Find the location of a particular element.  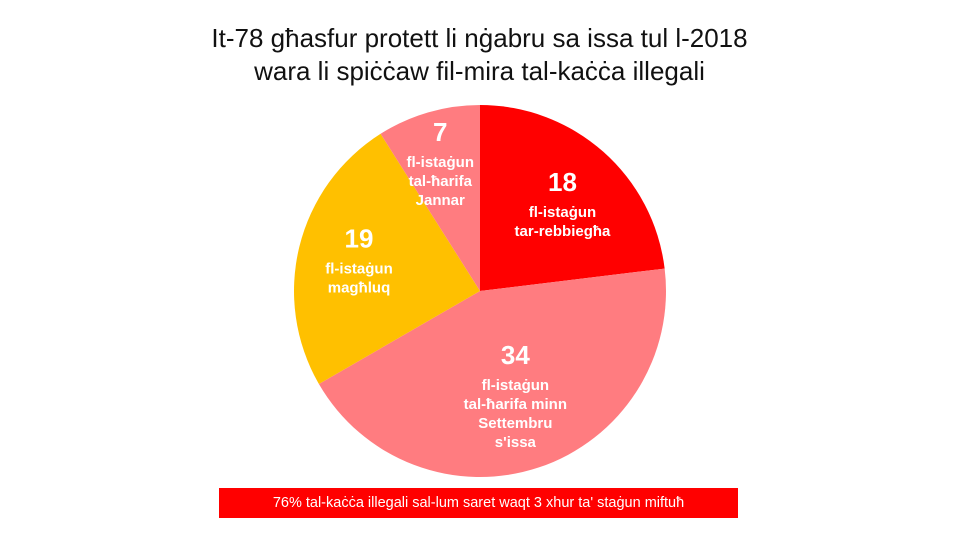

pie-category-label-2-line-1: fl-istaġun is located at coordinates (516, 385).